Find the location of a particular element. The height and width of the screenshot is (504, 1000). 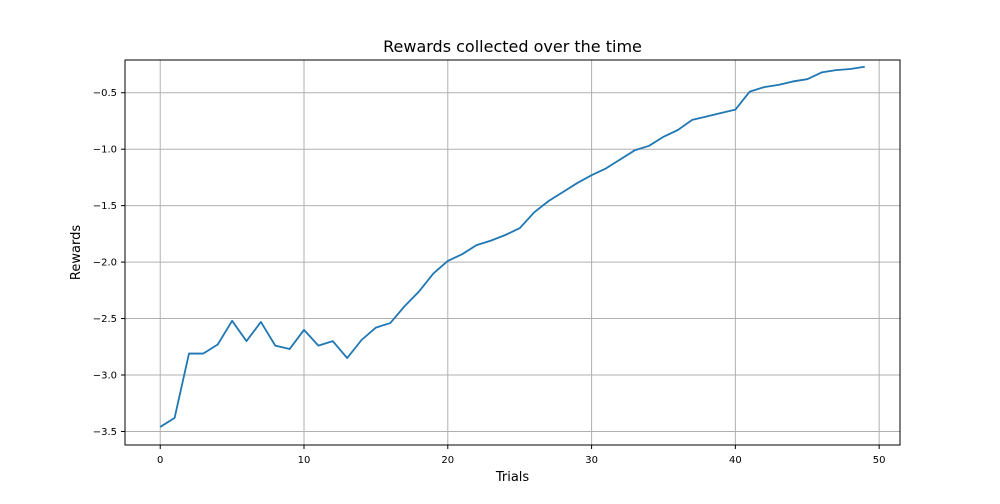

x-axis-label: Trials is located at coordinates (512, 477).